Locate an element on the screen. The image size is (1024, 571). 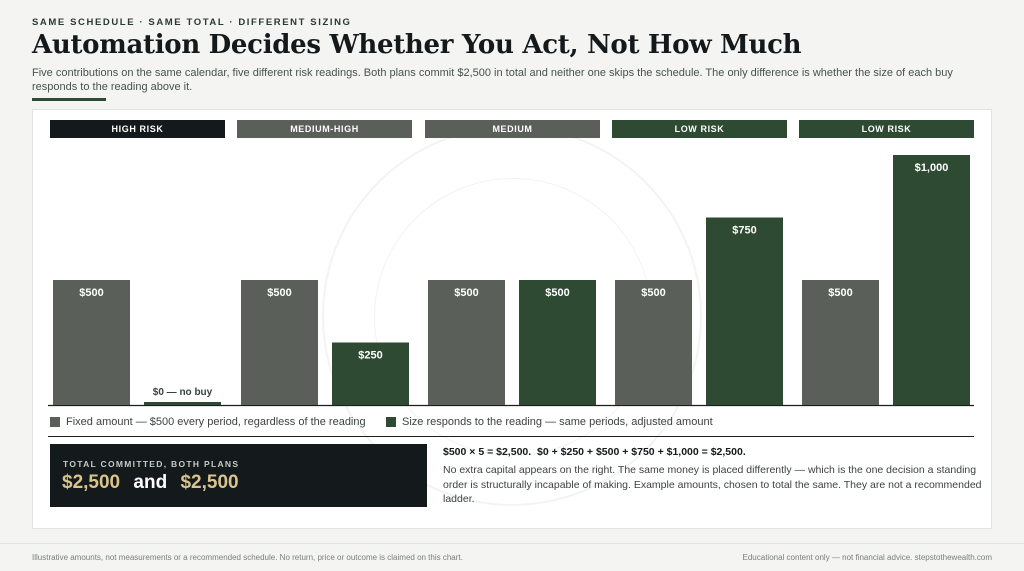
title-accent-rule is located at coordinates (69, 99).